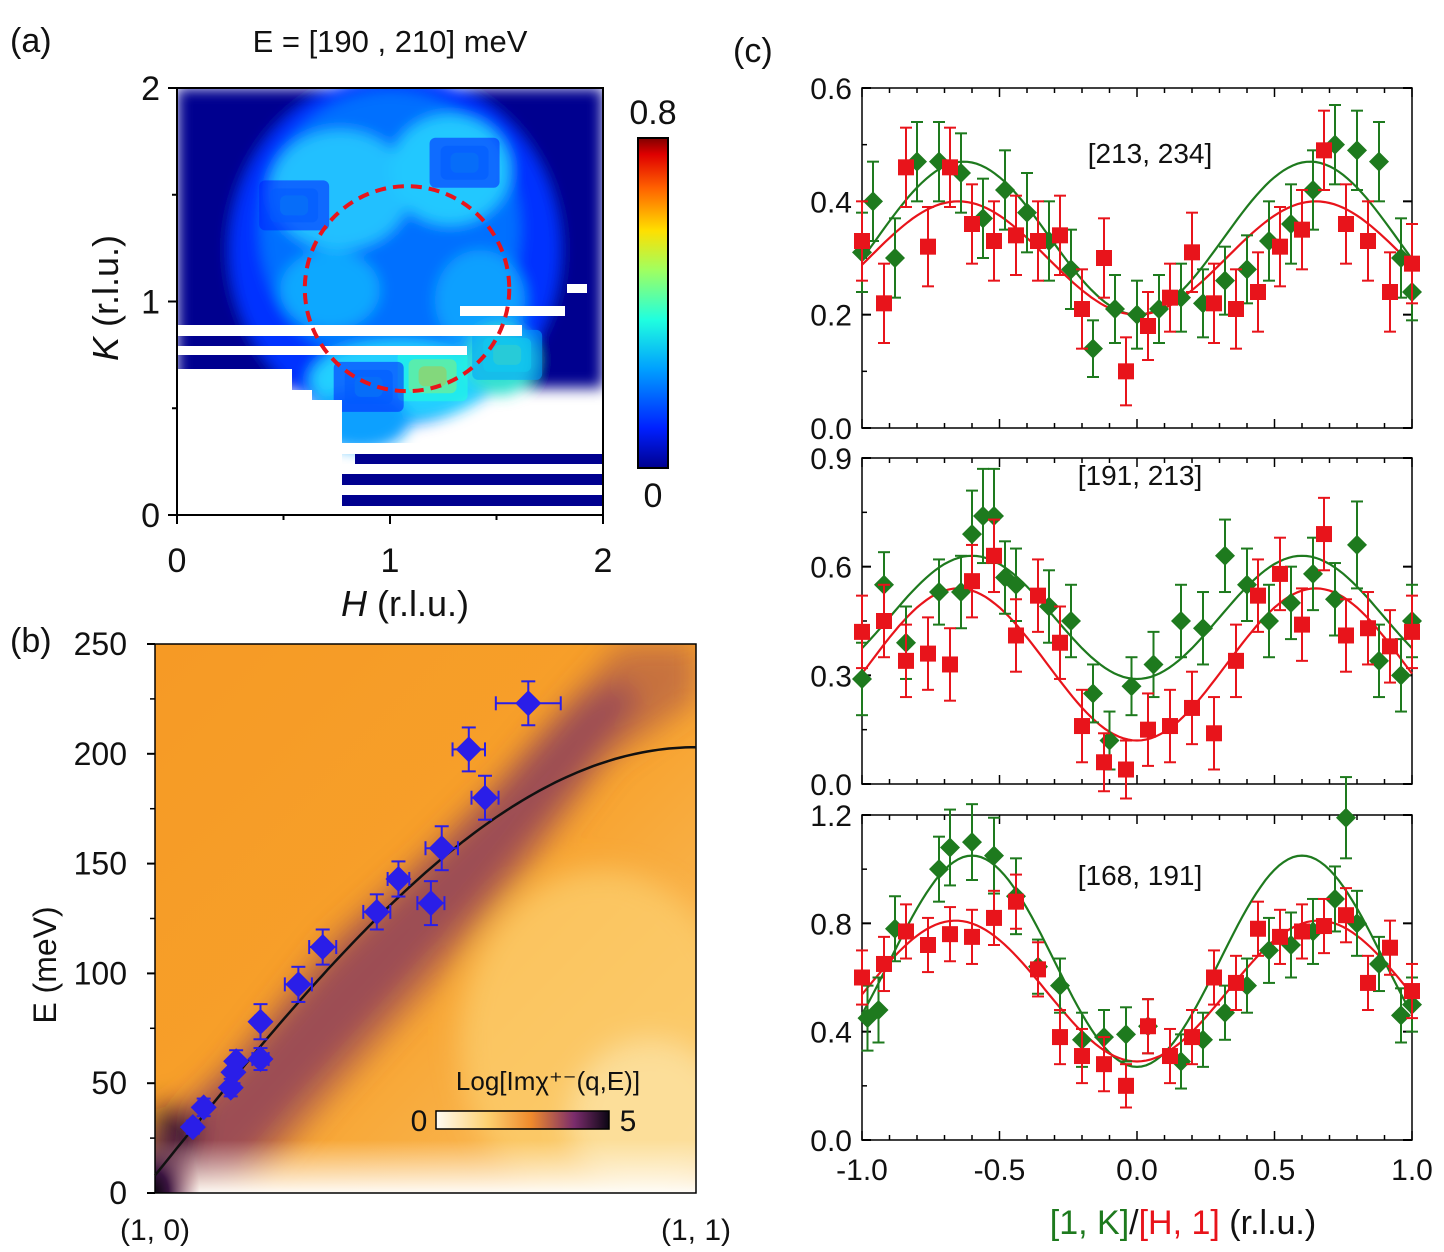 Image resolution: width=1444 pixels, height=1252 pixels. What do you see at coordinates (831, 924) in the screenshot?
I see `ytick-label-2: 0.8` at bounding box center [831, 924].